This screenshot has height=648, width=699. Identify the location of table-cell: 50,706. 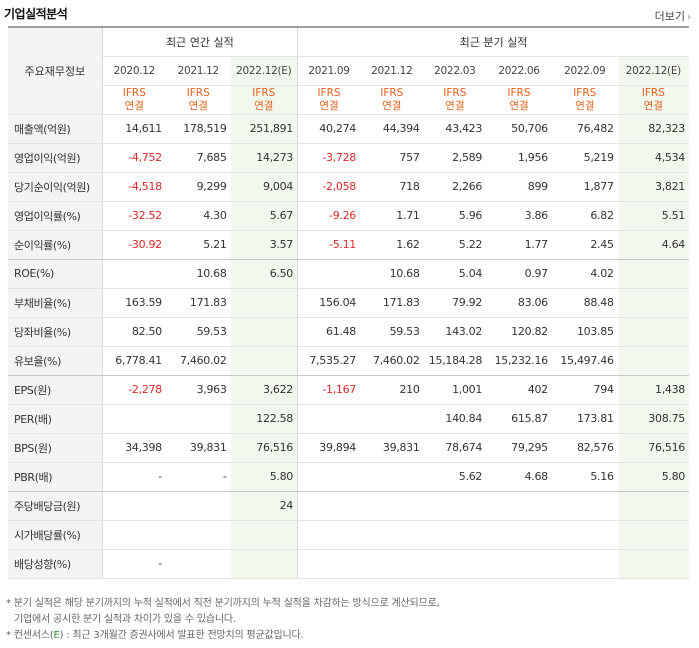
(519, 129).